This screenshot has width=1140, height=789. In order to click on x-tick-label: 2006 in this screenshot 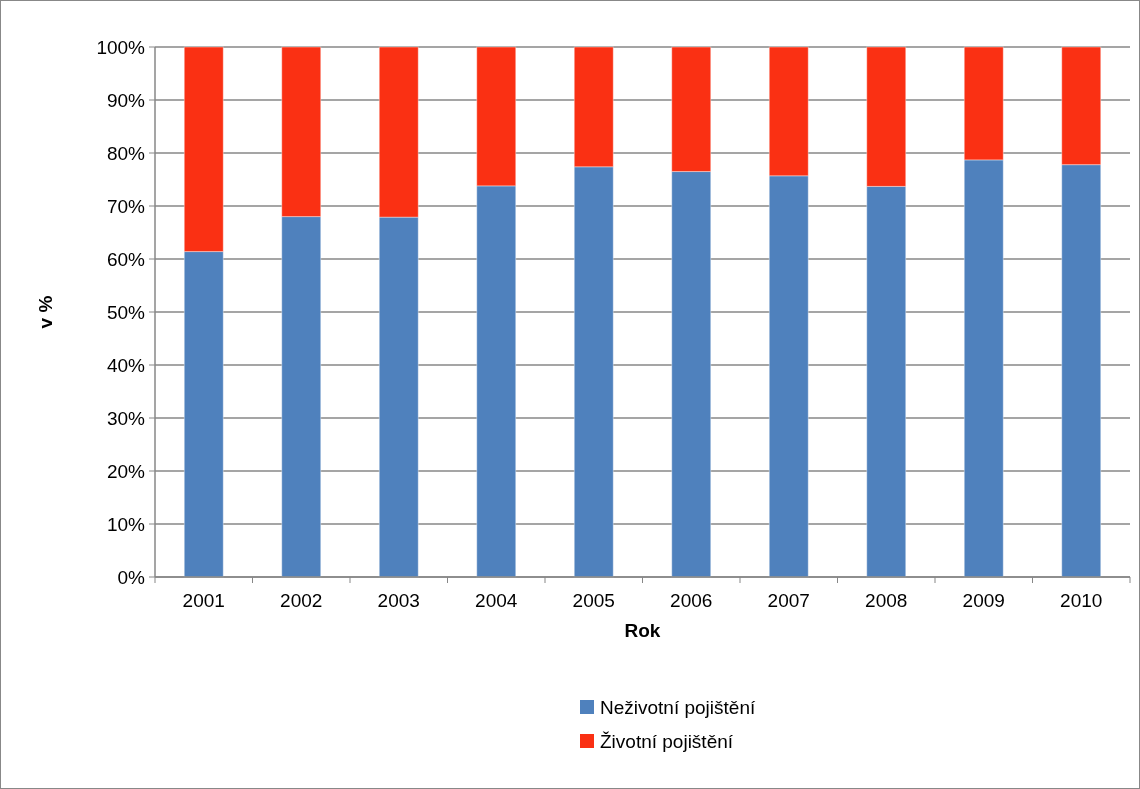, I will do `click(691, 600)`.